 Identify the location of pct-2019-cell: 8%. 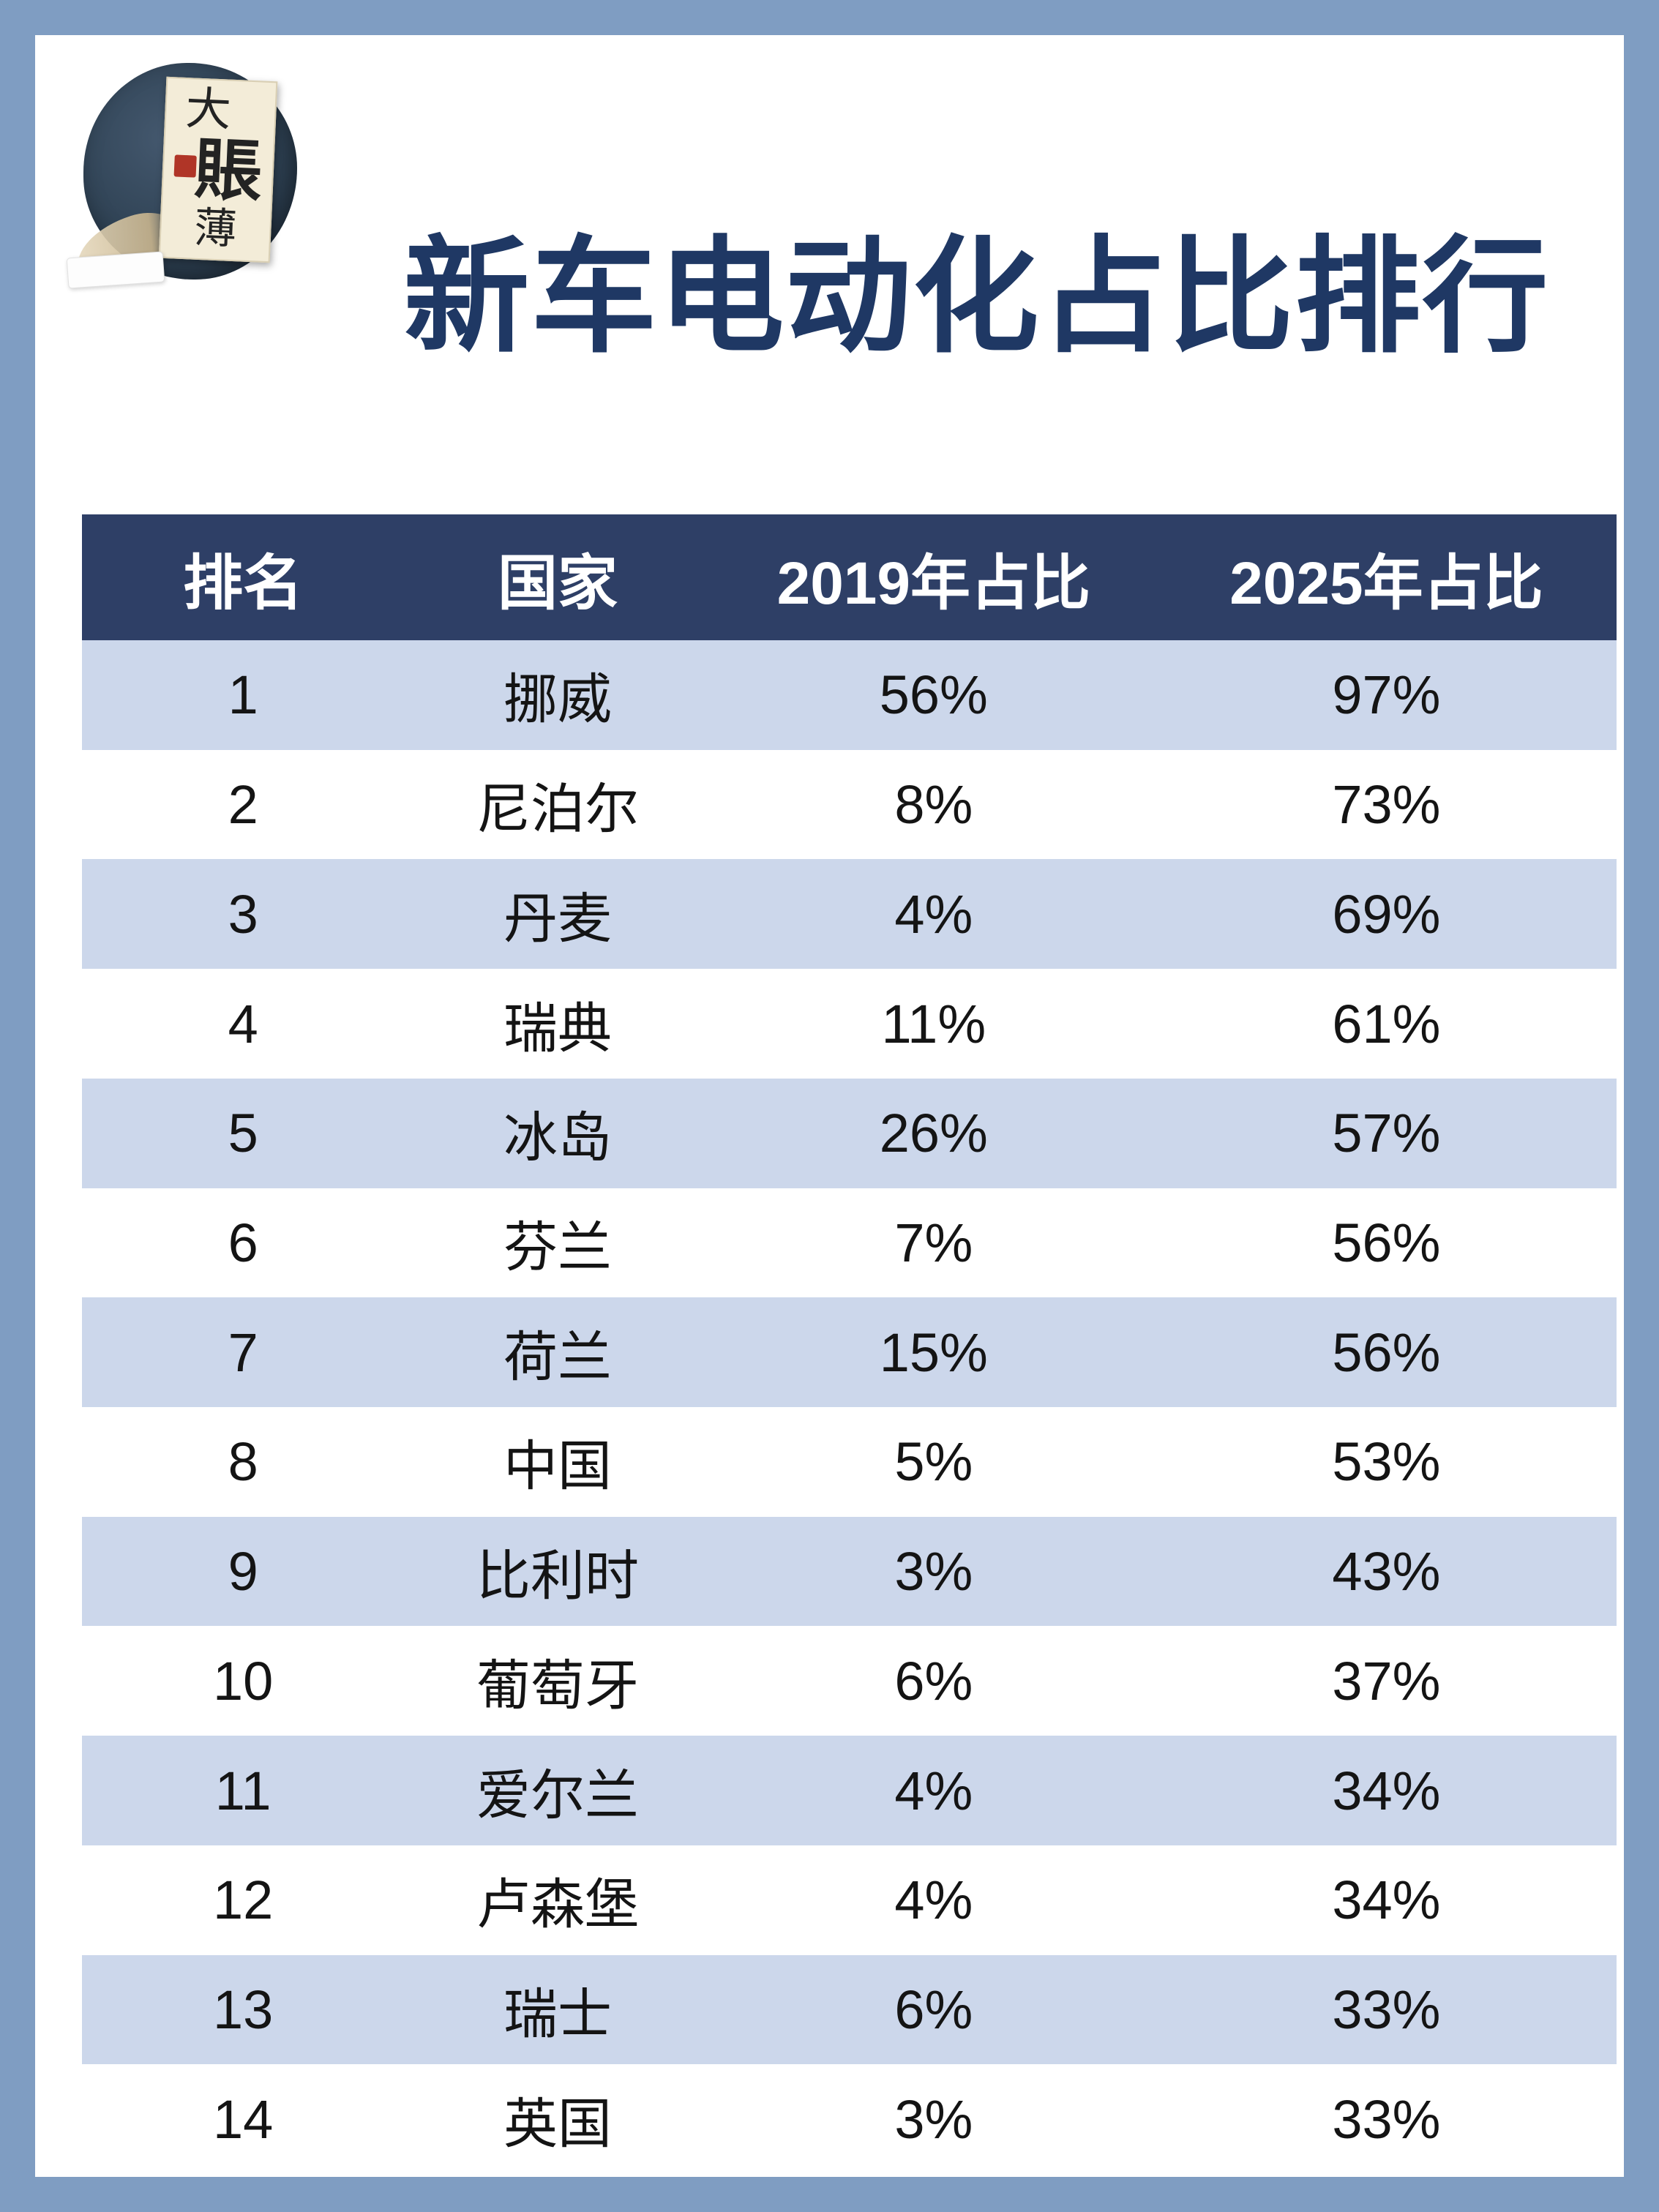
(933, 805).